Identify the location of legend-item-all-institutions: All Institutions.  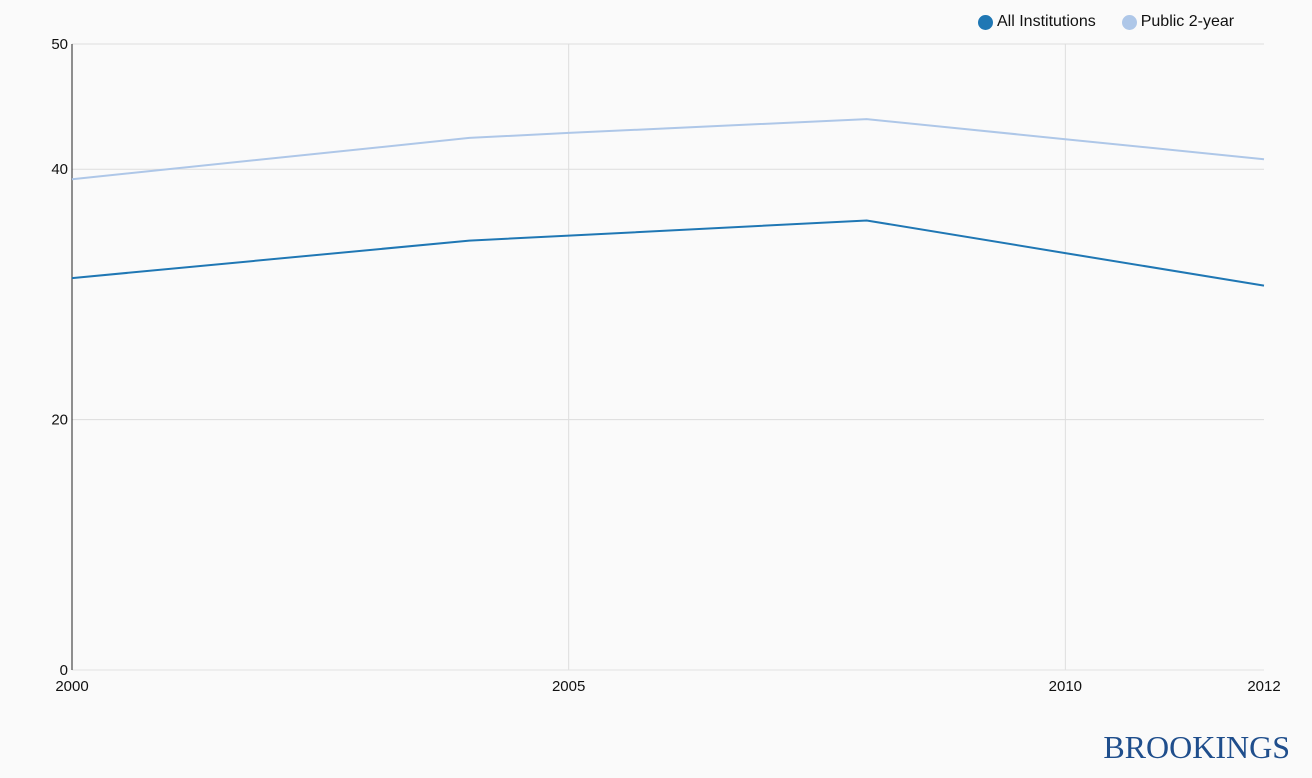
(1037, 22).